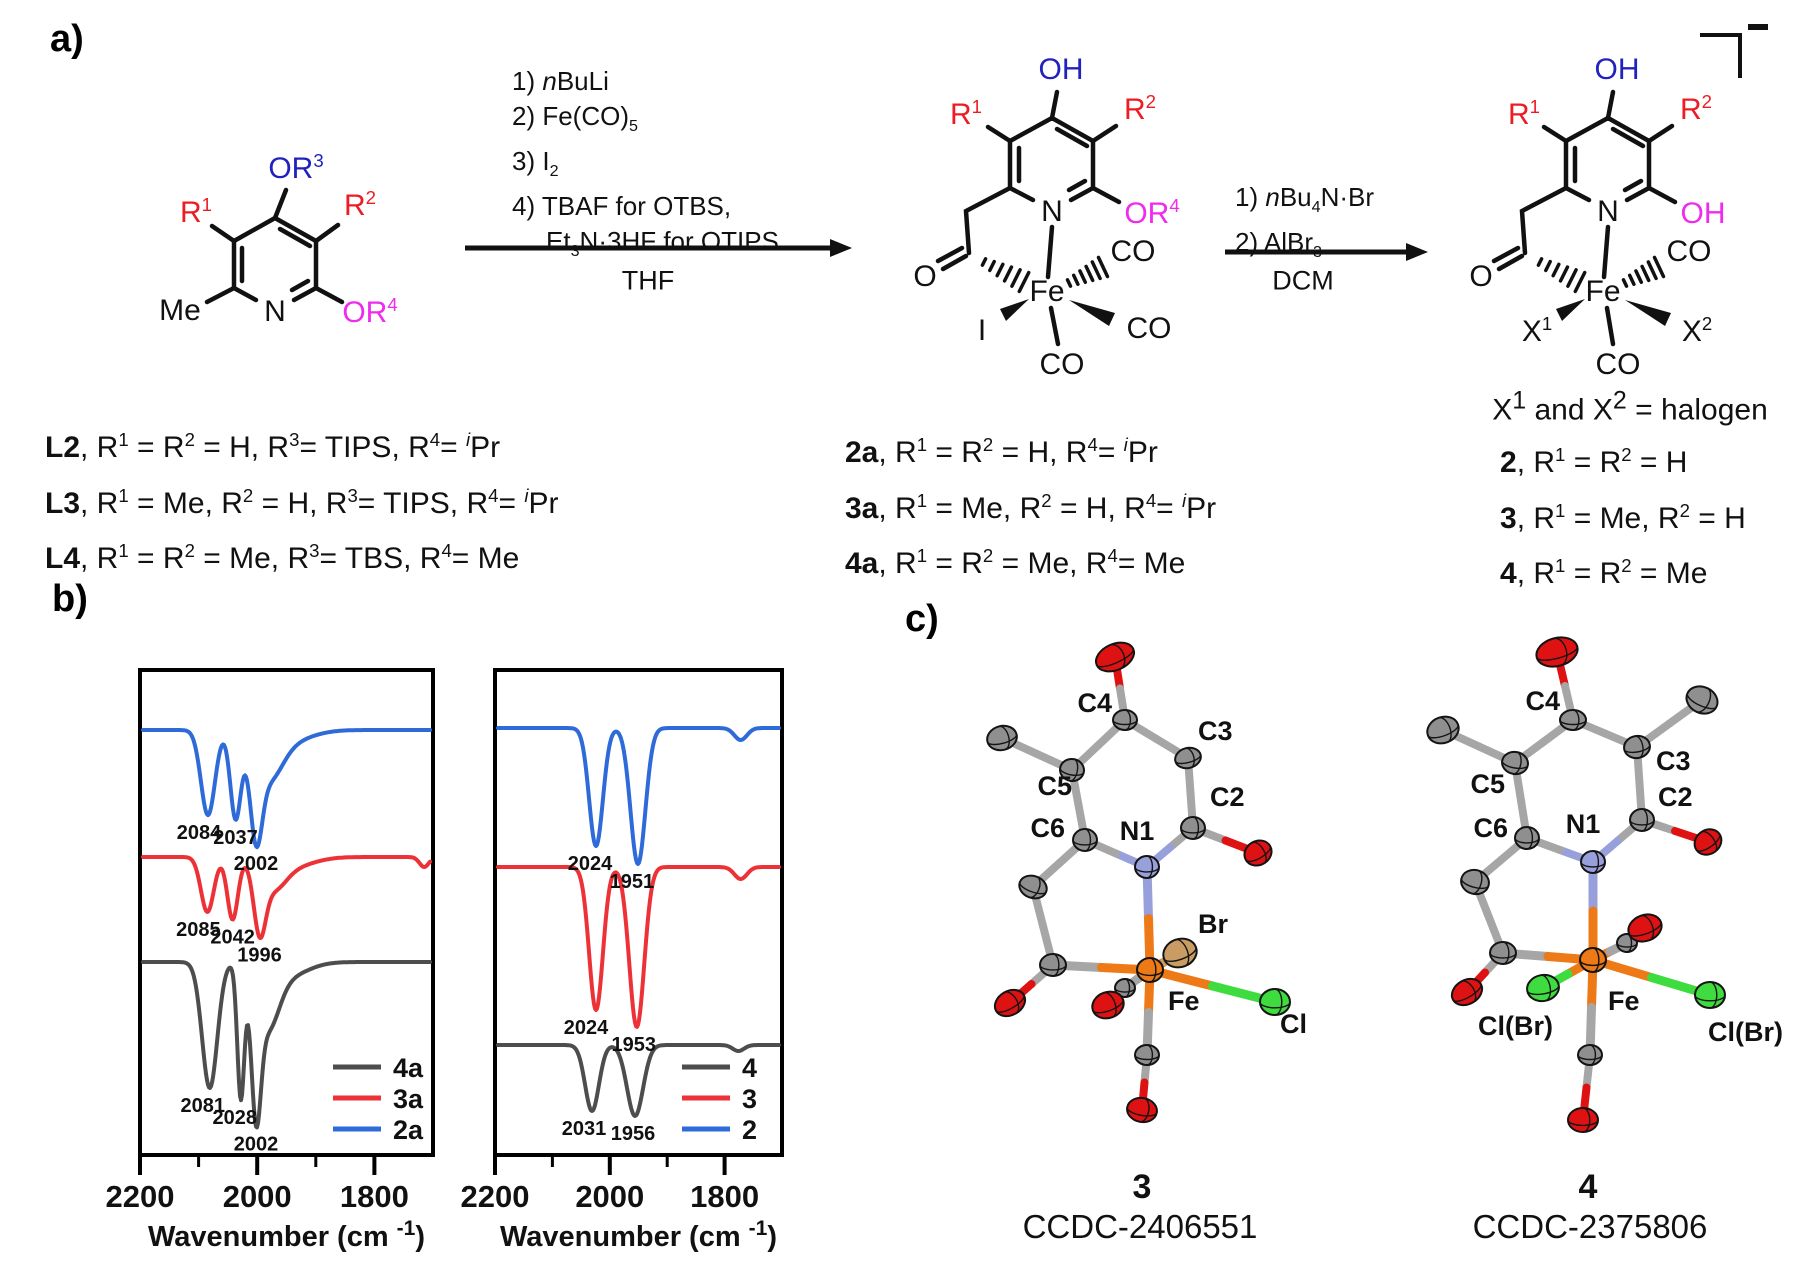  I want to click on struct3-oh-right-label: OH, so click(1703, 213).